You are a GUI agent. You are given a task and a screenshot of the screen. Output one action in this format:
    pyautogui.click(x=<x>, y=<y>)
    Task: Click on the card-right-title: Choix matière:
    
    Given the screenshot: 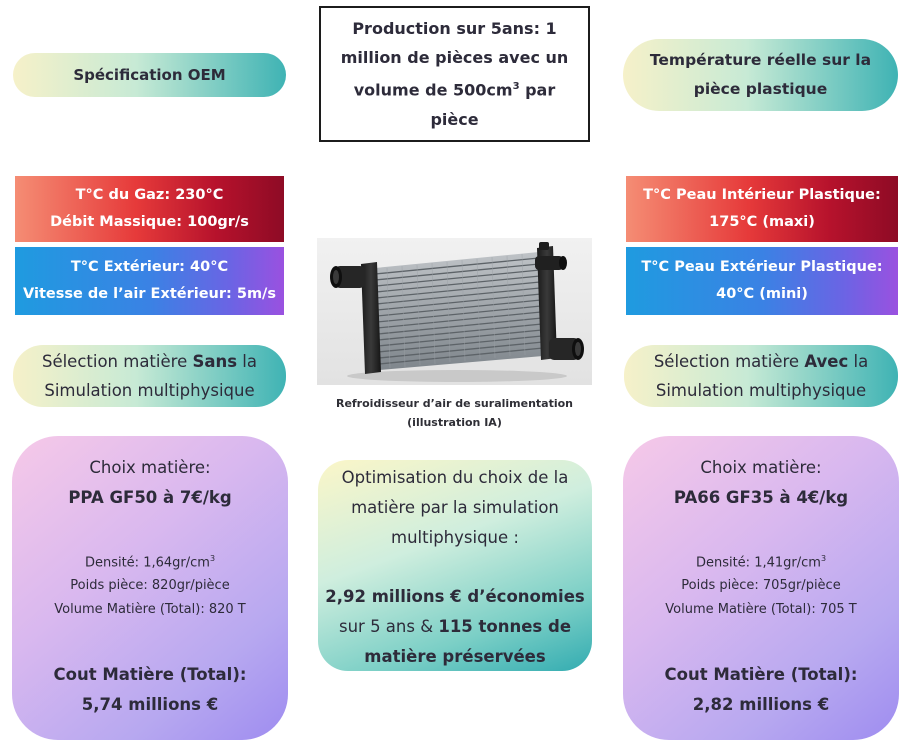 What is the action you would take?
    pyautogui.click(x=761, y=467)
    